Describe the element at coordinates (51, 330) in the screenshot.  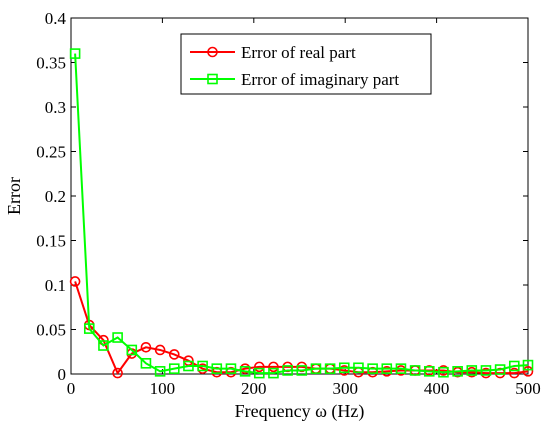
I see `y-tick-label: 0.05` at that location.